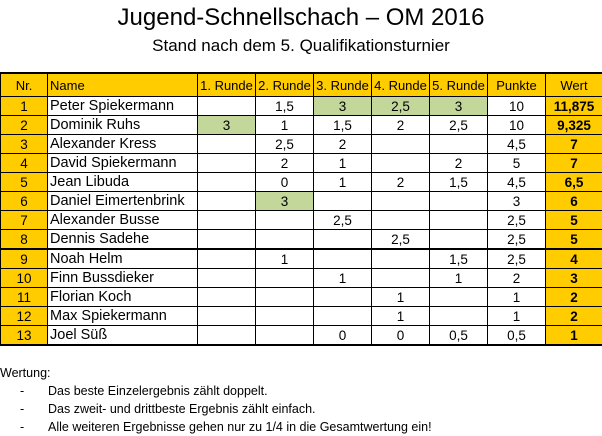 Image resolution: width=602 pixels, height=436 pixels. I want to click on cell-name: Dennis Sadehe, so click(123, 240).